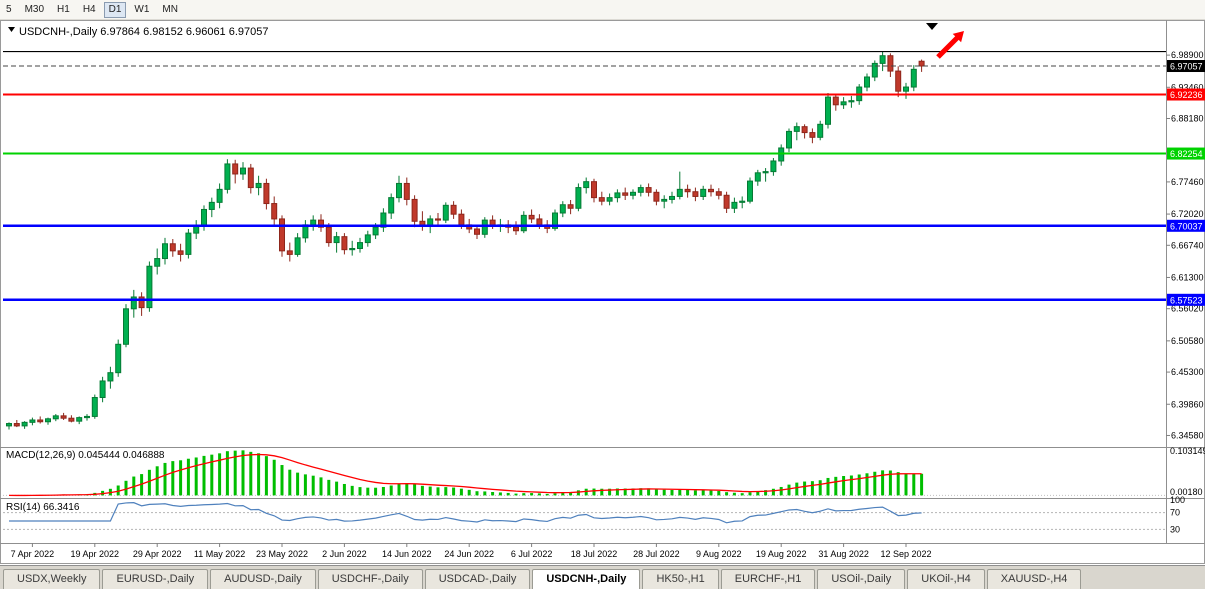 The height and width of the screenshot is (589, 1205). I want to click on tab-usdcad-daily: USDCAD-,Daily, so click(477, 579).